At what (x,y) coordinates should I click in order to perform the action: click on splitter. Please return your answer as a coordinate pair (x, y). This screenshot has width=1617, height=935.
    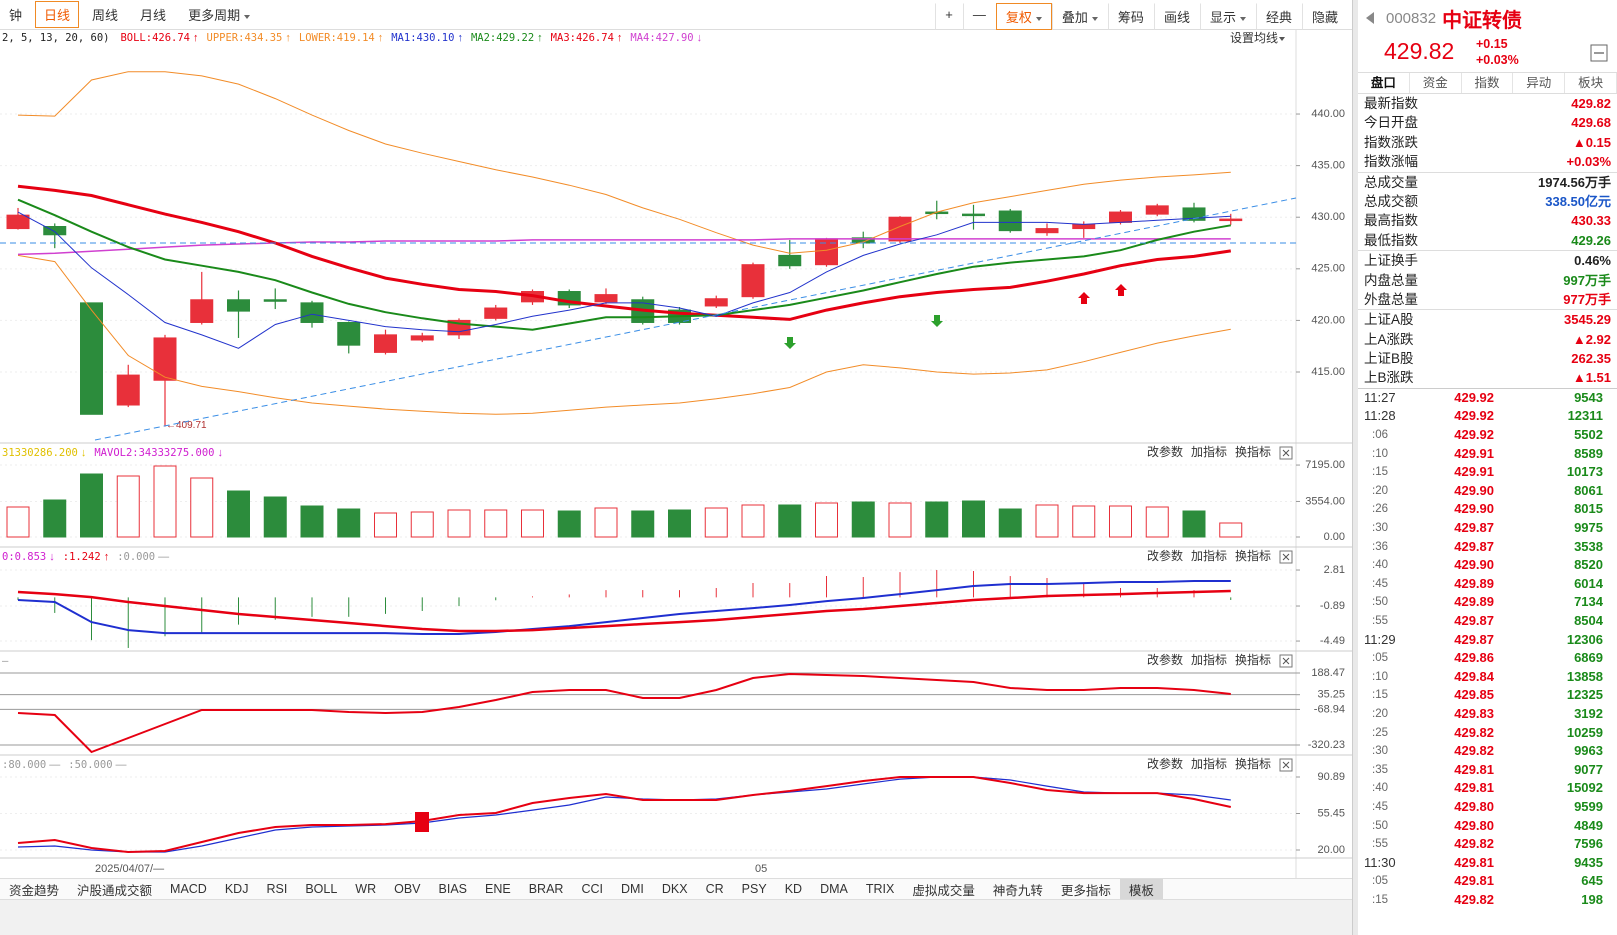
    Looking at the image, I should click on (1355, 467).